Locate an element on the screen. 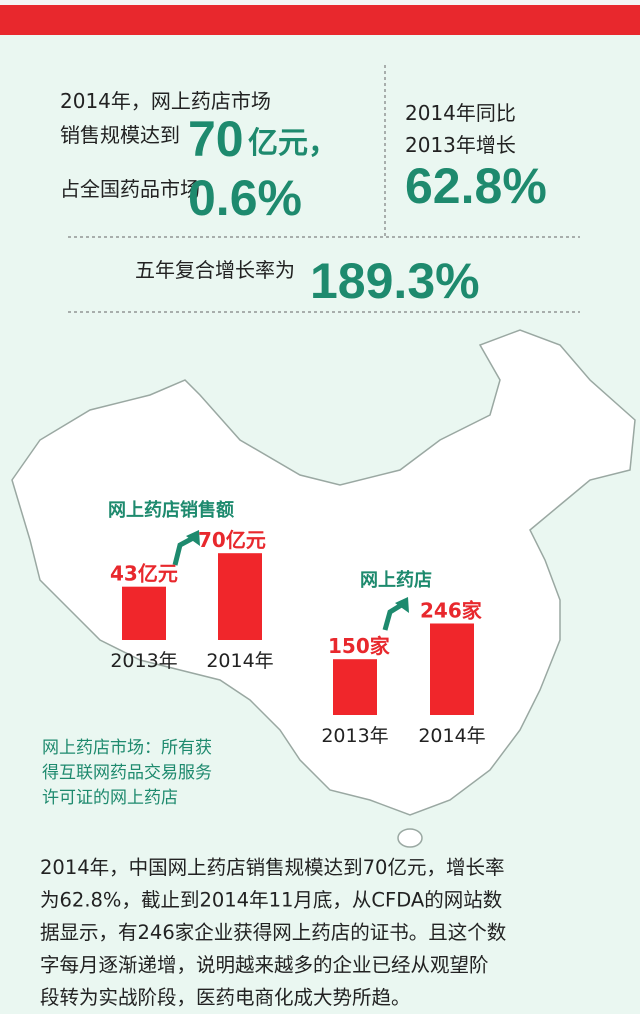 Image resolution: width=640 pixels, height=1014 pixels. stat-number: 62.8% is located at coordinates (476, 186).